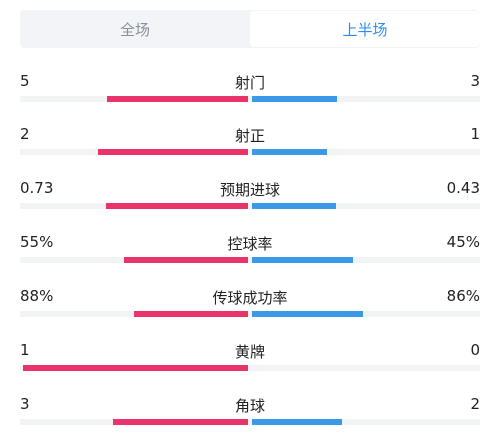  Describe the element at coordinates (249, 352) in the screenshot. I see `stat-label: 黄牌` at that location.